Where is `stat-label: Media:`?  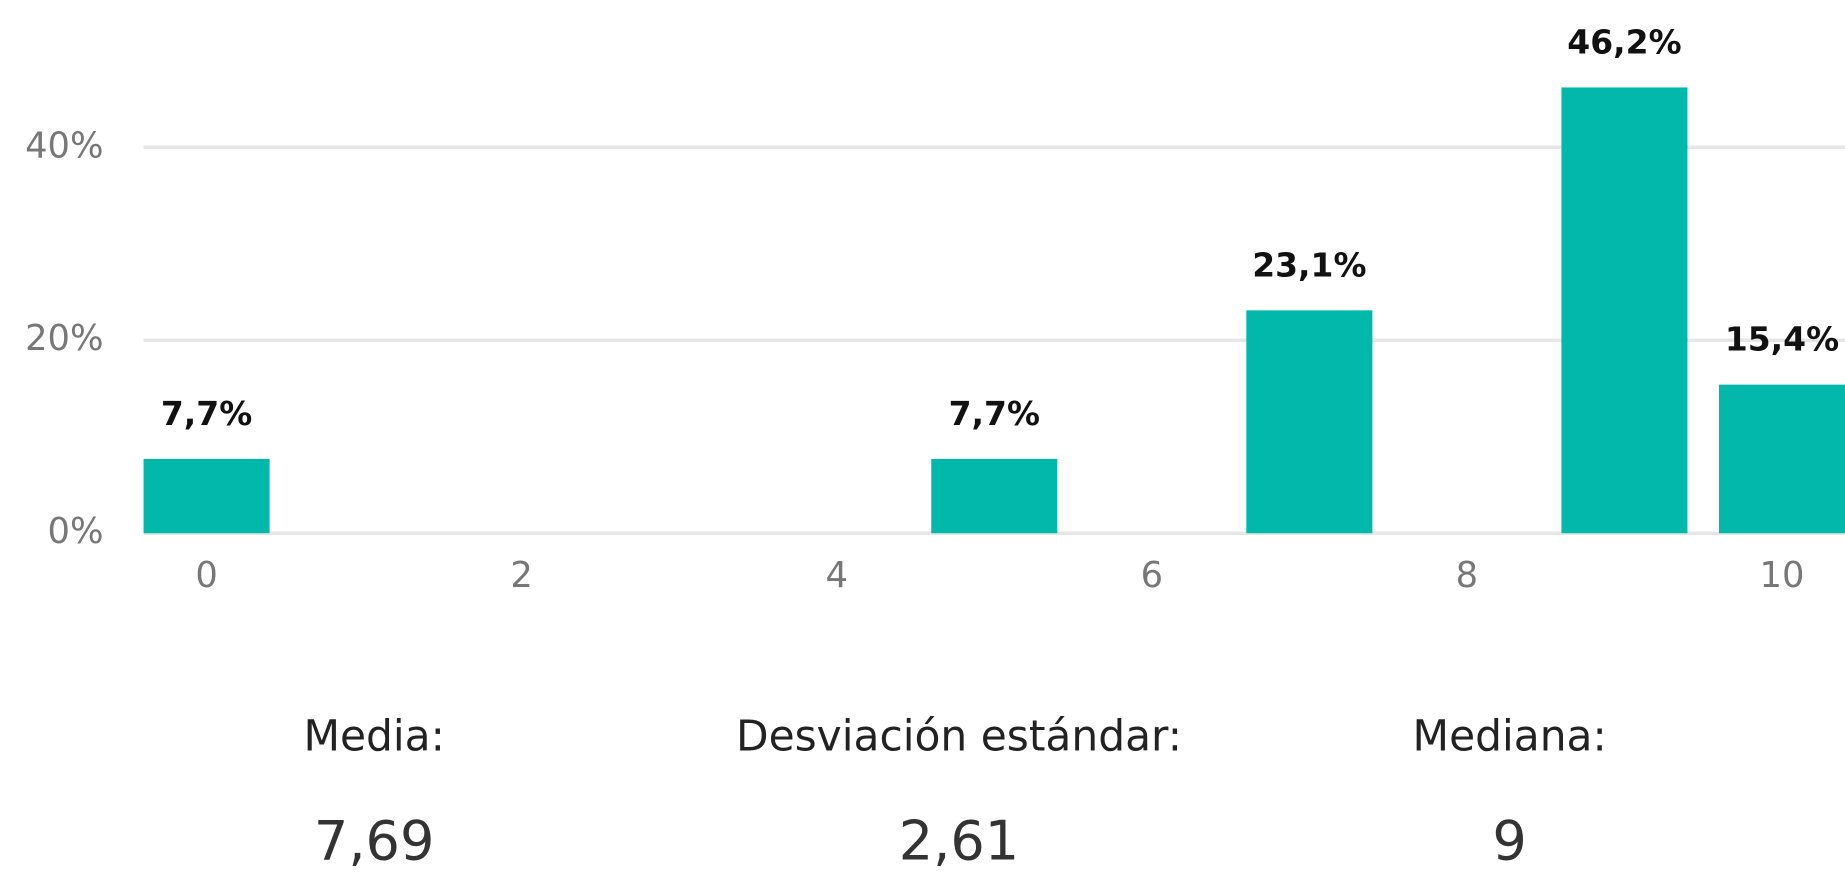 stat-label: Media: is located at coordinates (373, 736).